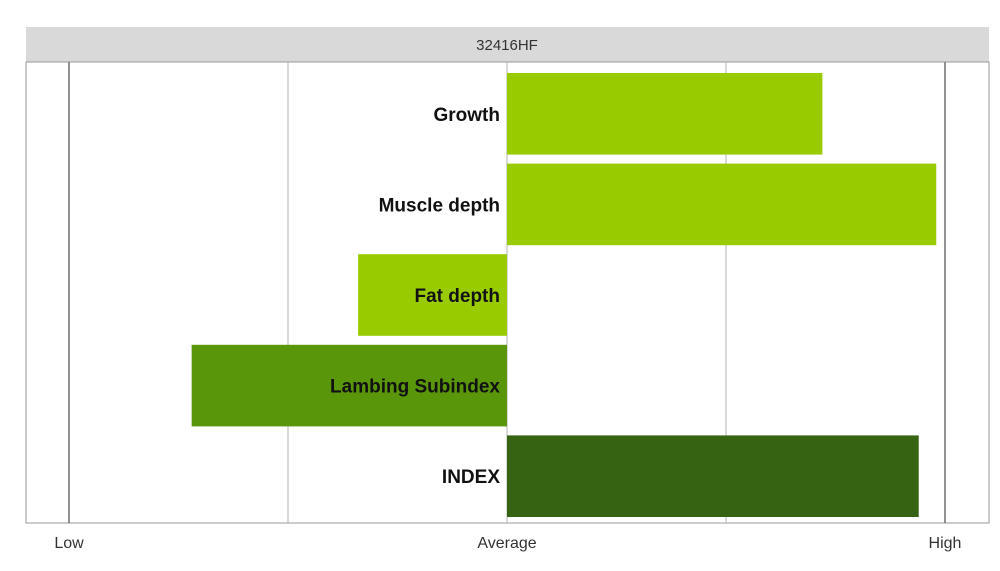 The height and width of the screenshot is (571, 1000). What do you see at coordinates (713, 476) in the screenshot?
I see `bar-index` at bounding box center [713, 476].